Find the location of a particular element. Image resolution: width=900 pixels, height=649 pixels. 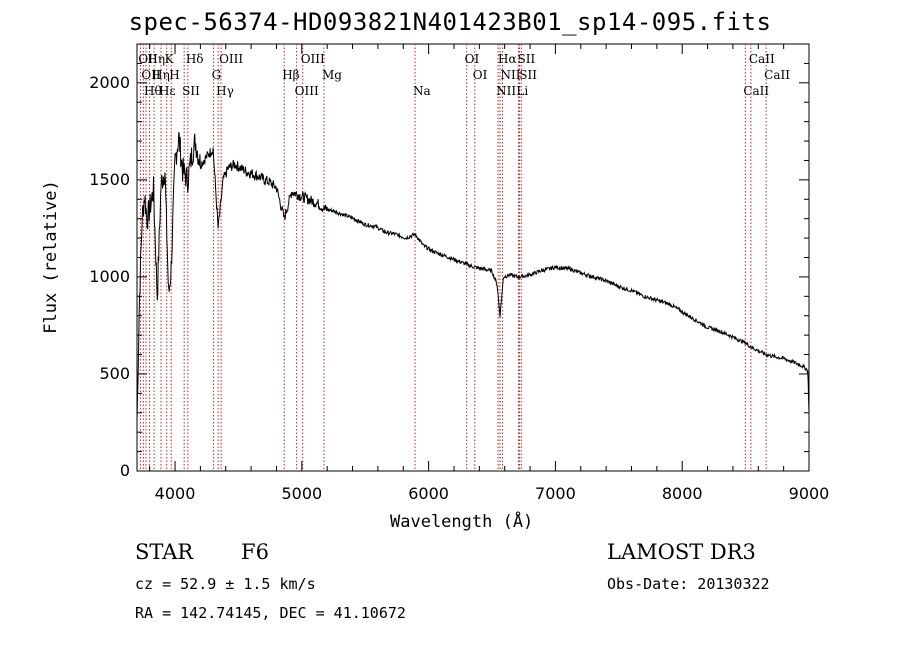

line-marker-label: H is located at coordinates (174, 75).